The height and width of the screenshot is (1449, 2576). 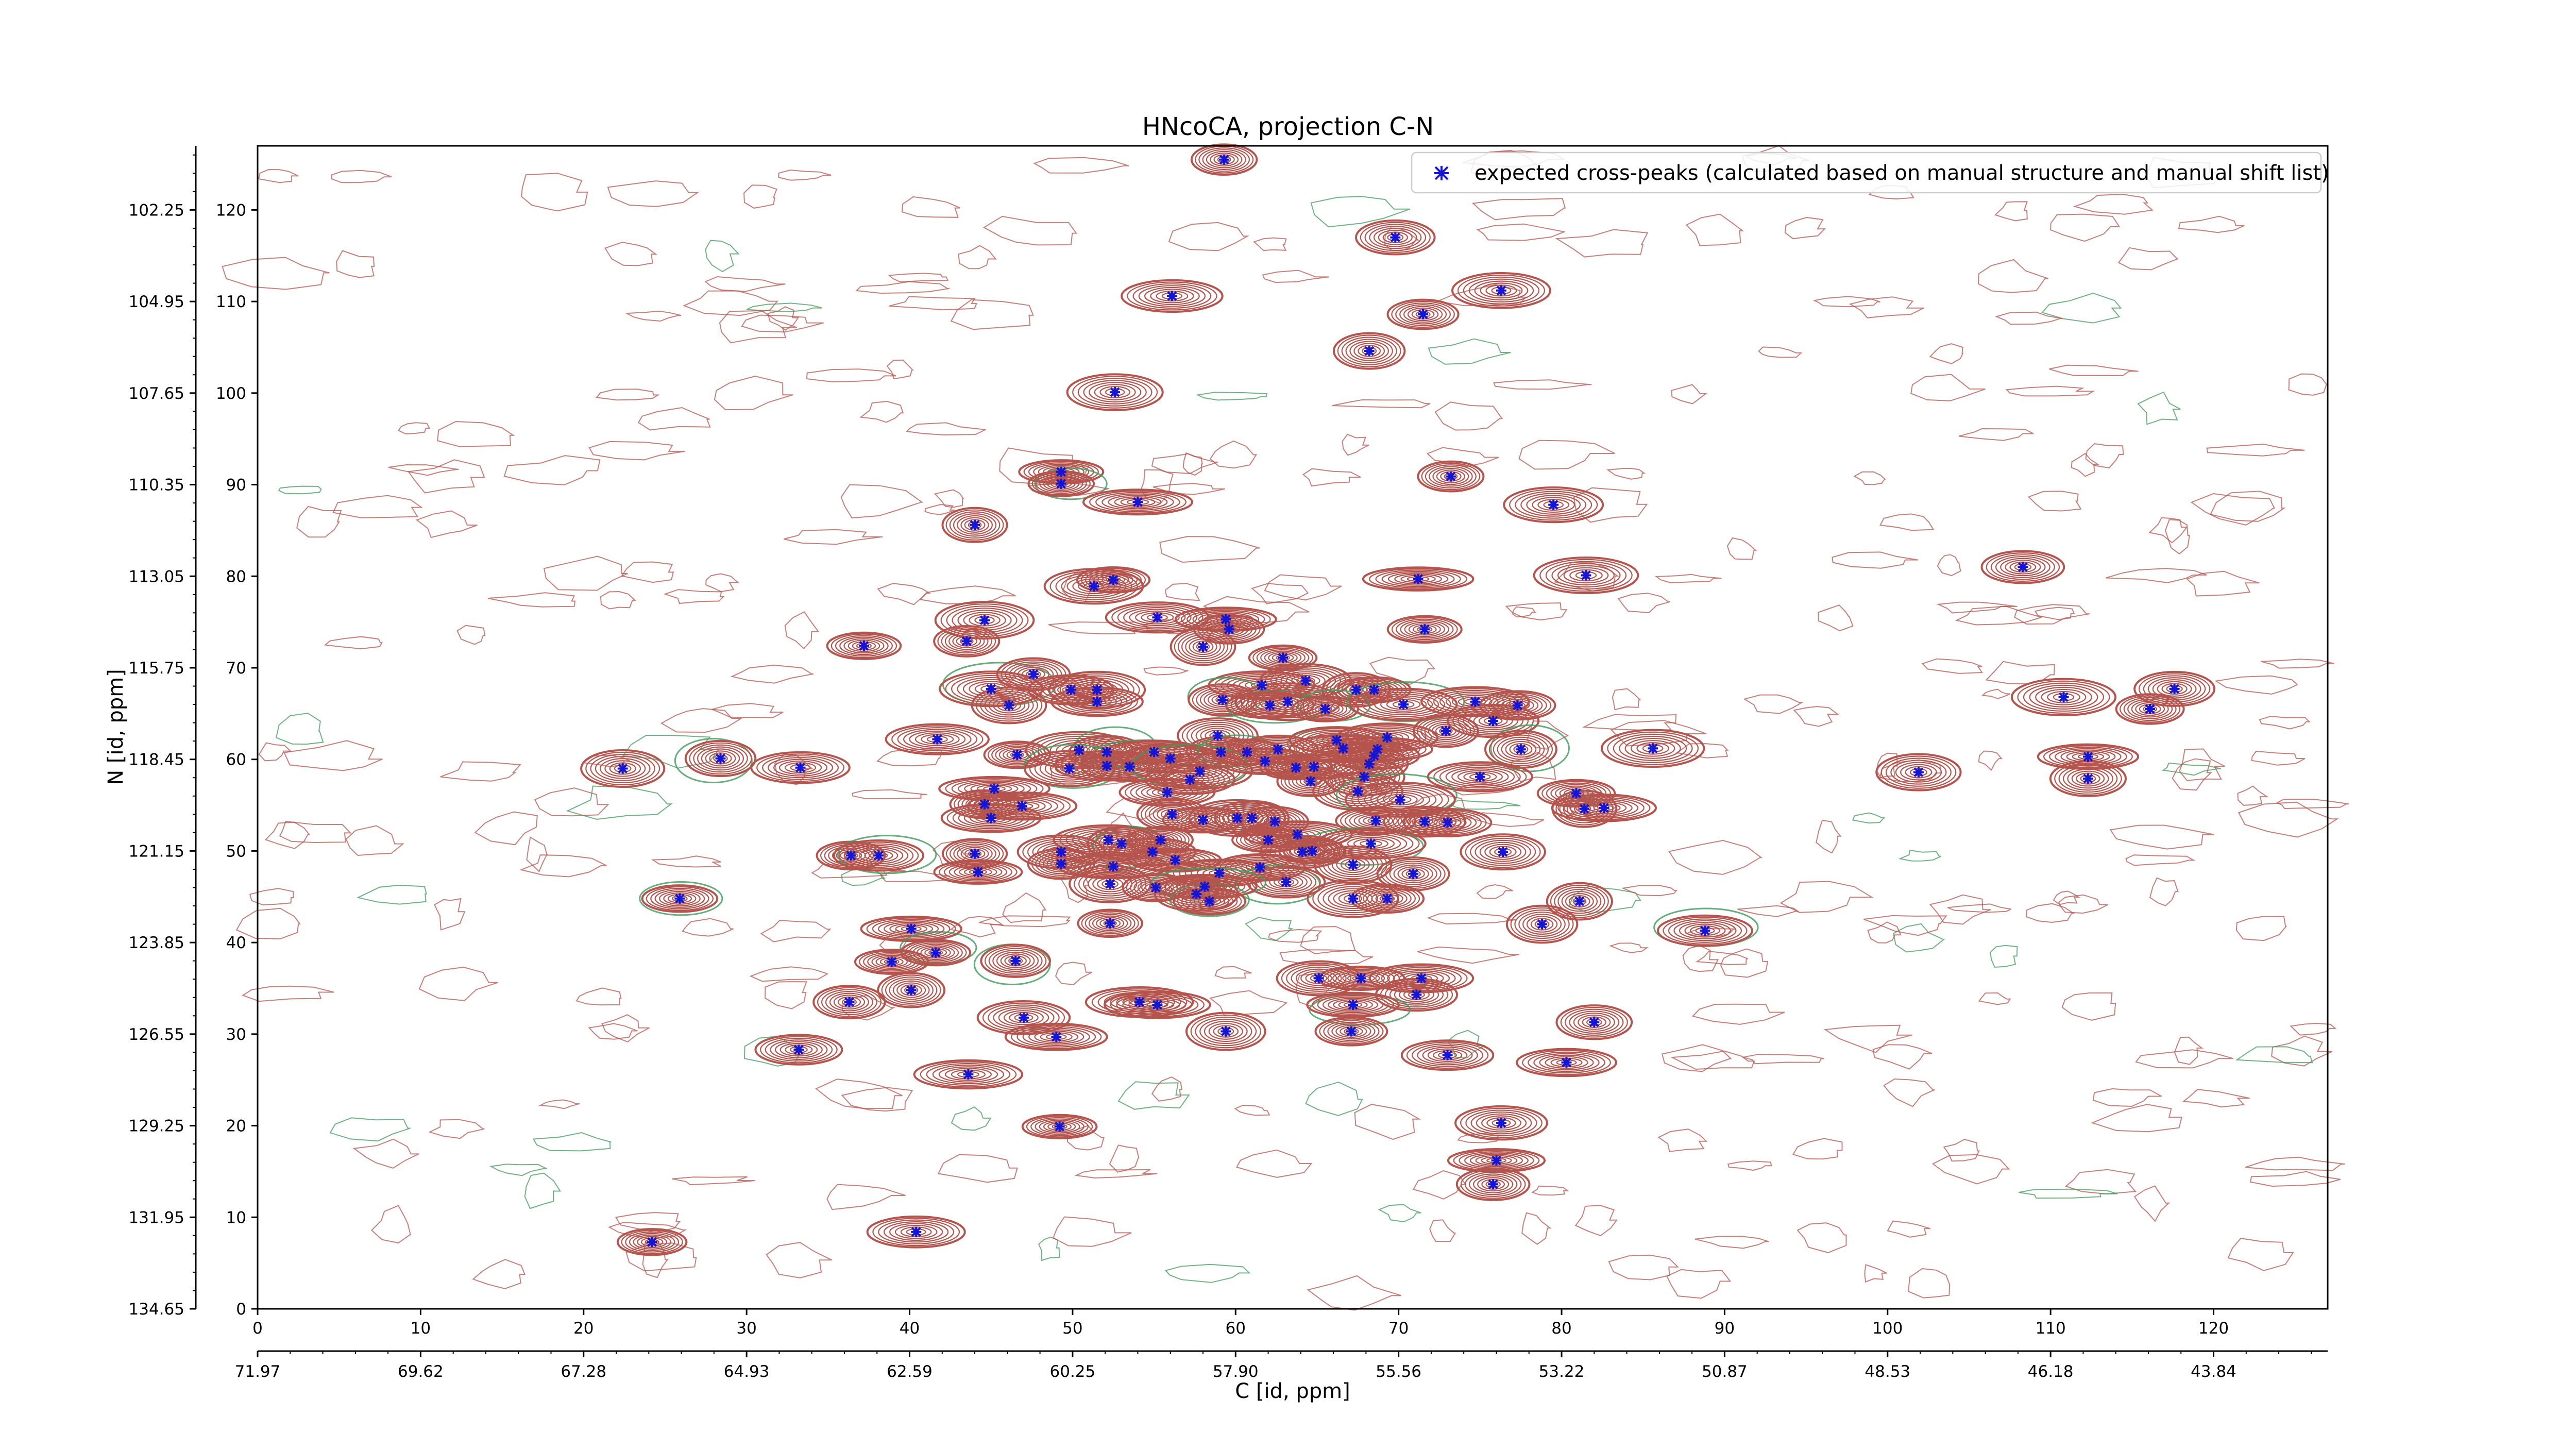 I want to click on y-ppm-tick-label: 121.15, so click(x=156, y=851).